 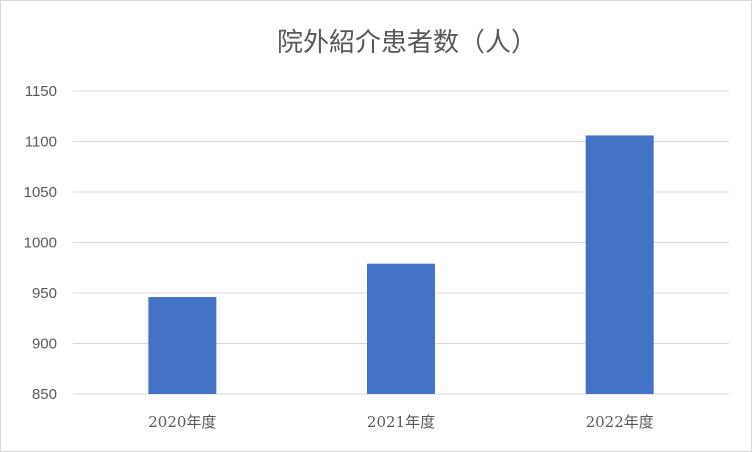 I want to click on x-tick-label: 2021年度, so click(x=401, y=422).